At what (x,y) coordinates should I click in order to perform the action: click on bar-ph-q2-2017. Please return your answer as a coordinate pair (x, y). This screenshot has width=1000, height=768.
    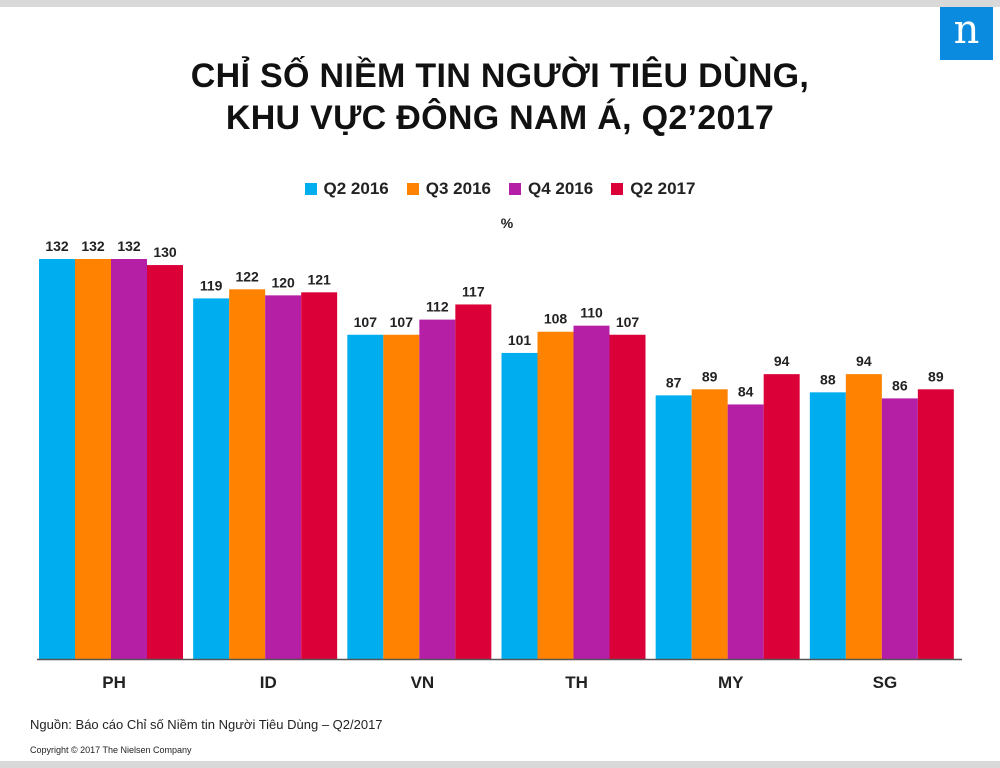
    Looking at the image, I should click on (165, 462).